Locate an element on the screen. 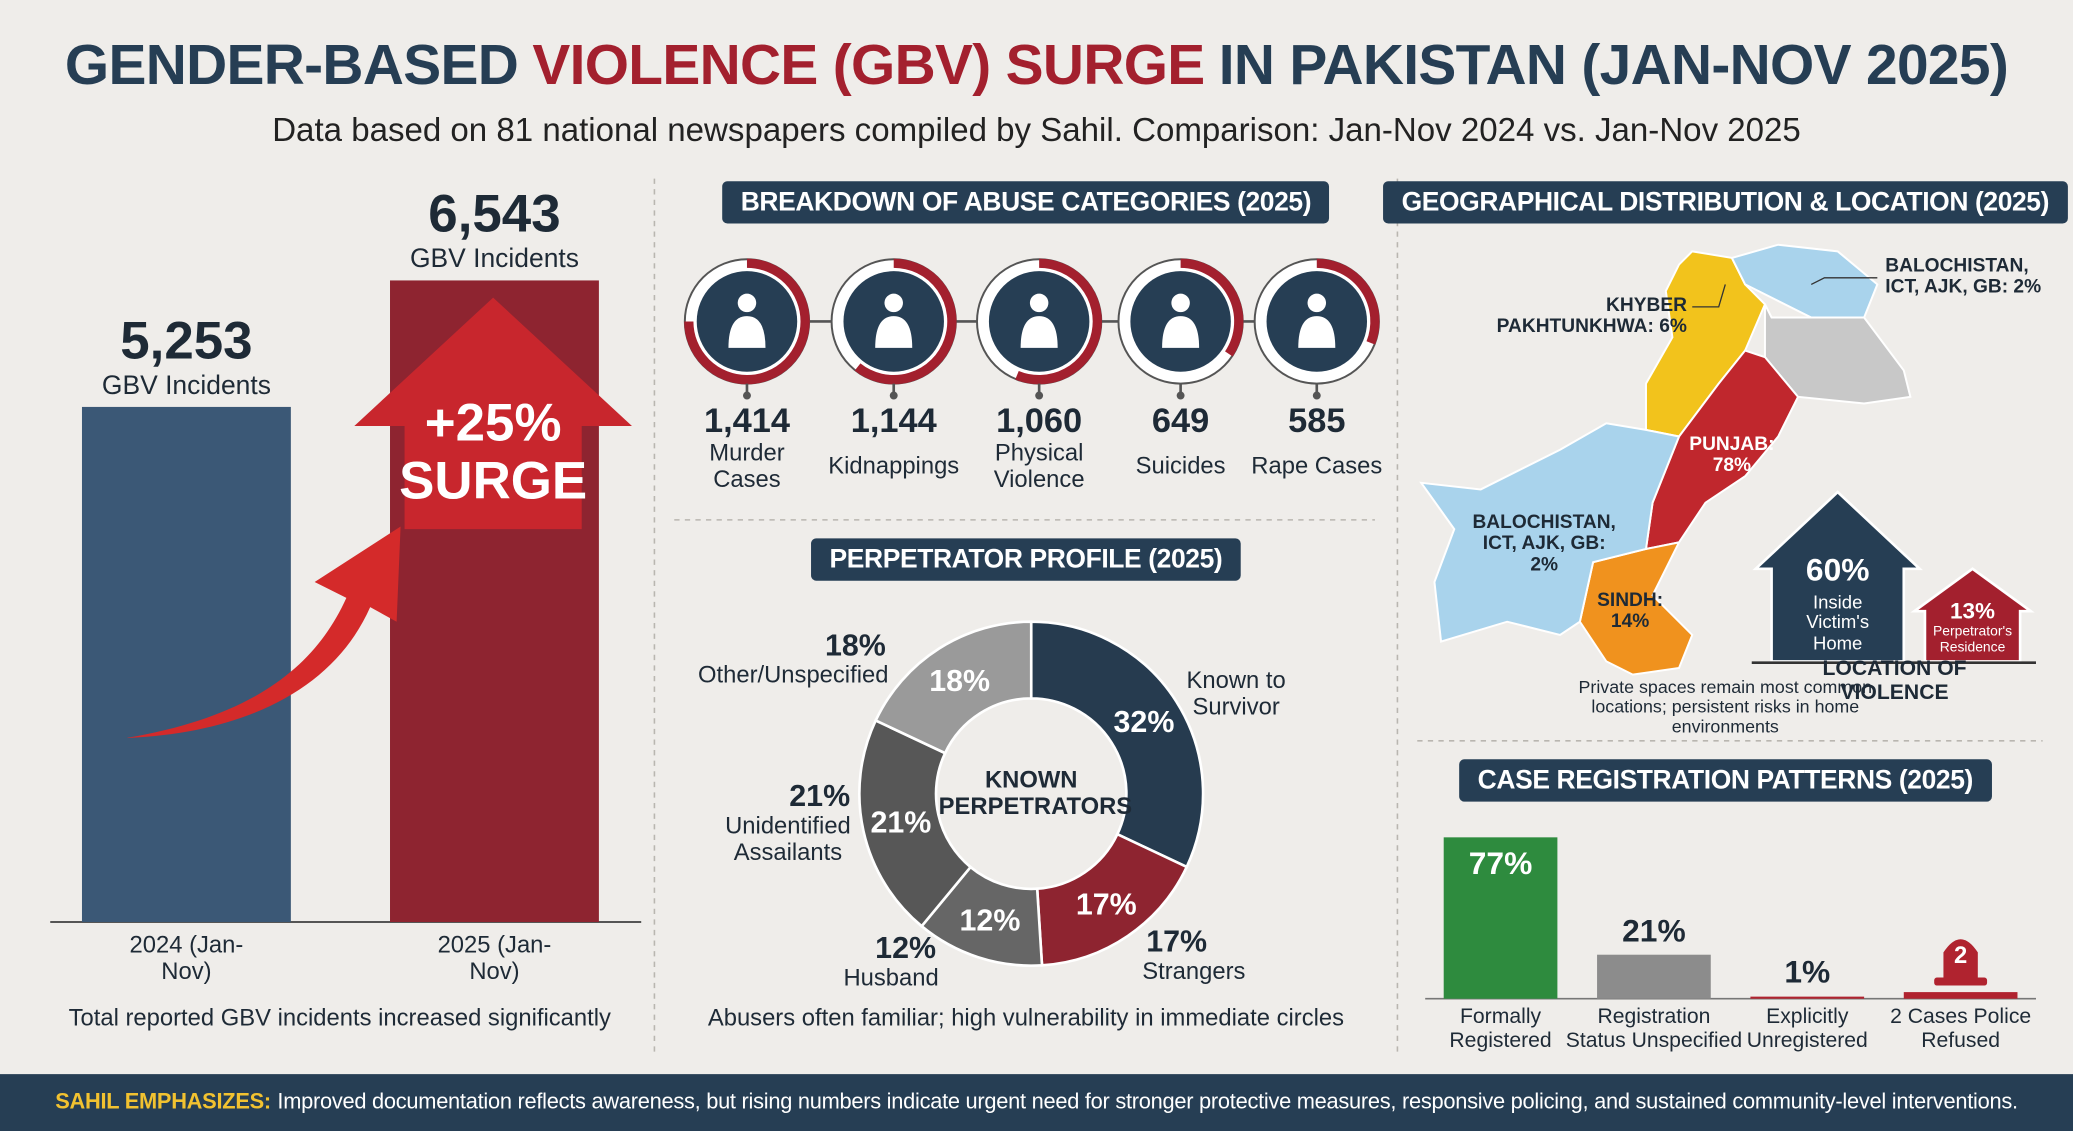 The height and width of the screenshot is (1131, 2073). value-label: 649 is located at coordinates (1180, 420).